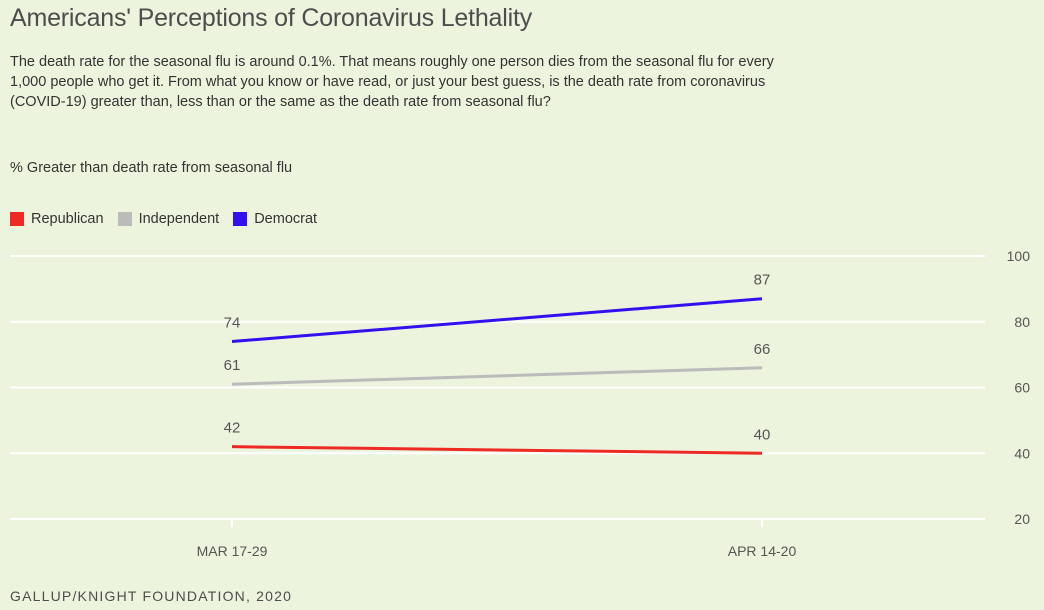 This screenshot has width=1044, height=610. What do you see at coordinates (232, 428) in the screenshot?
I see `data-label-republican-0: 42` at bounding box center [232, 428].